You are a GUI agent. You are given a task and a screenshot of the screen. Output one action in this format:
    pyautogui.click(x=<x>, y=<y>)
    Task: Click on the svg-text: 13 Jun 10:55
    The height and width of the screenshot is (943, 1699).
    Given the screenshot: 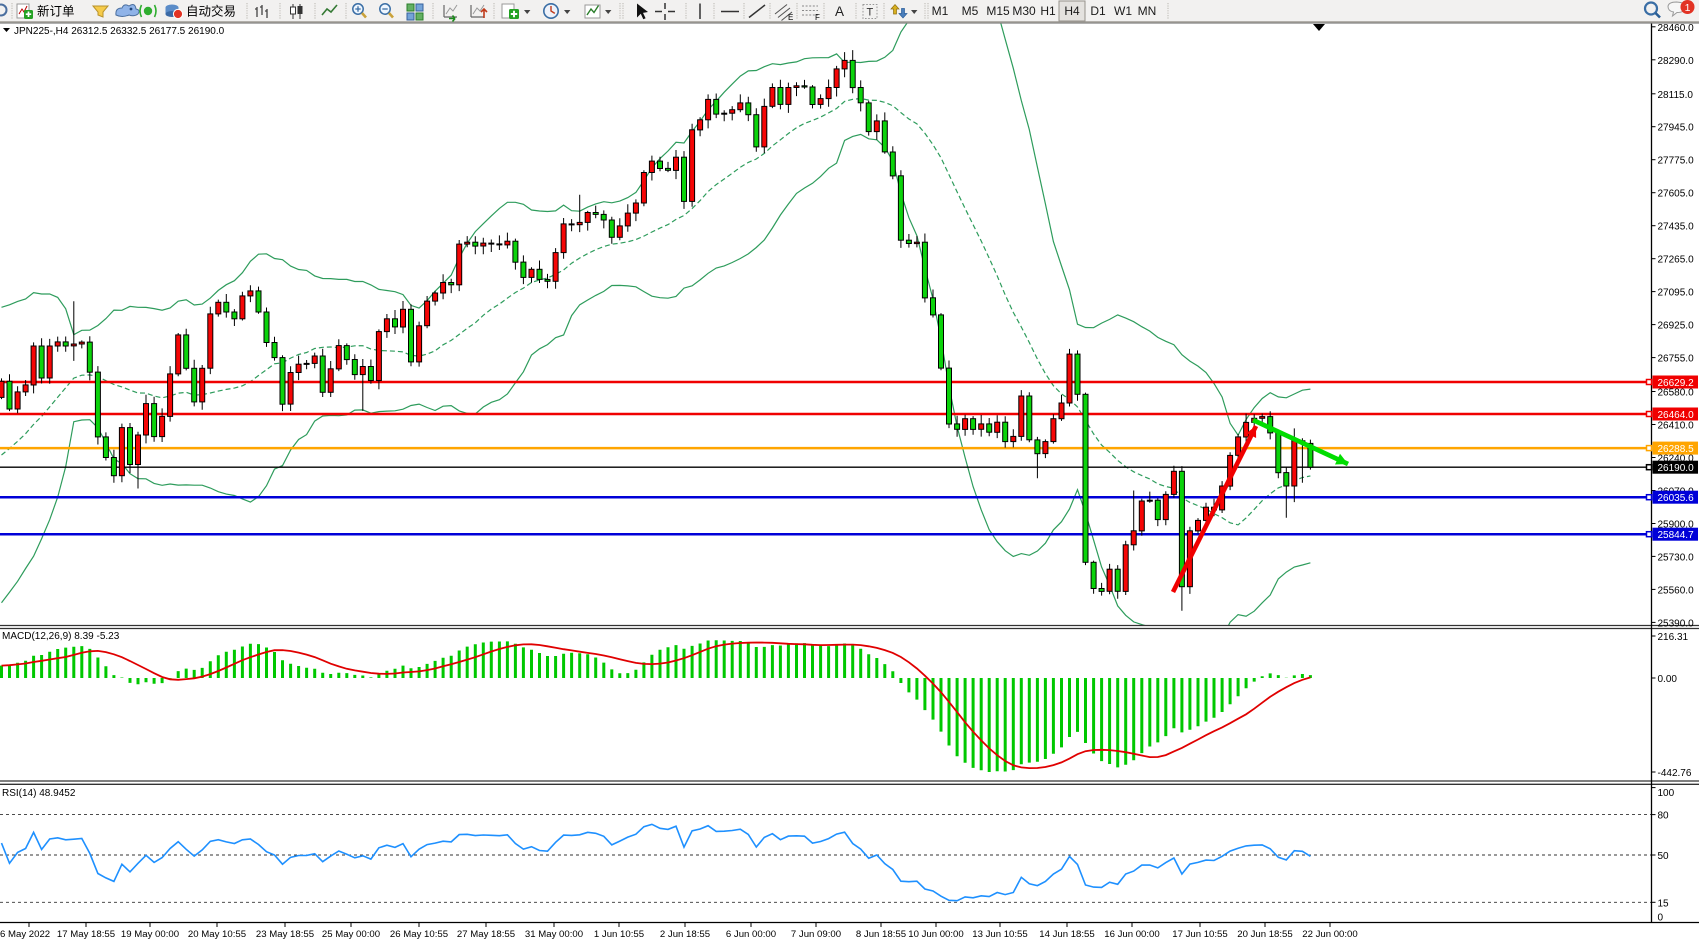 What is the action you would take?
    pyautogui.click(x=999, y=934)
    